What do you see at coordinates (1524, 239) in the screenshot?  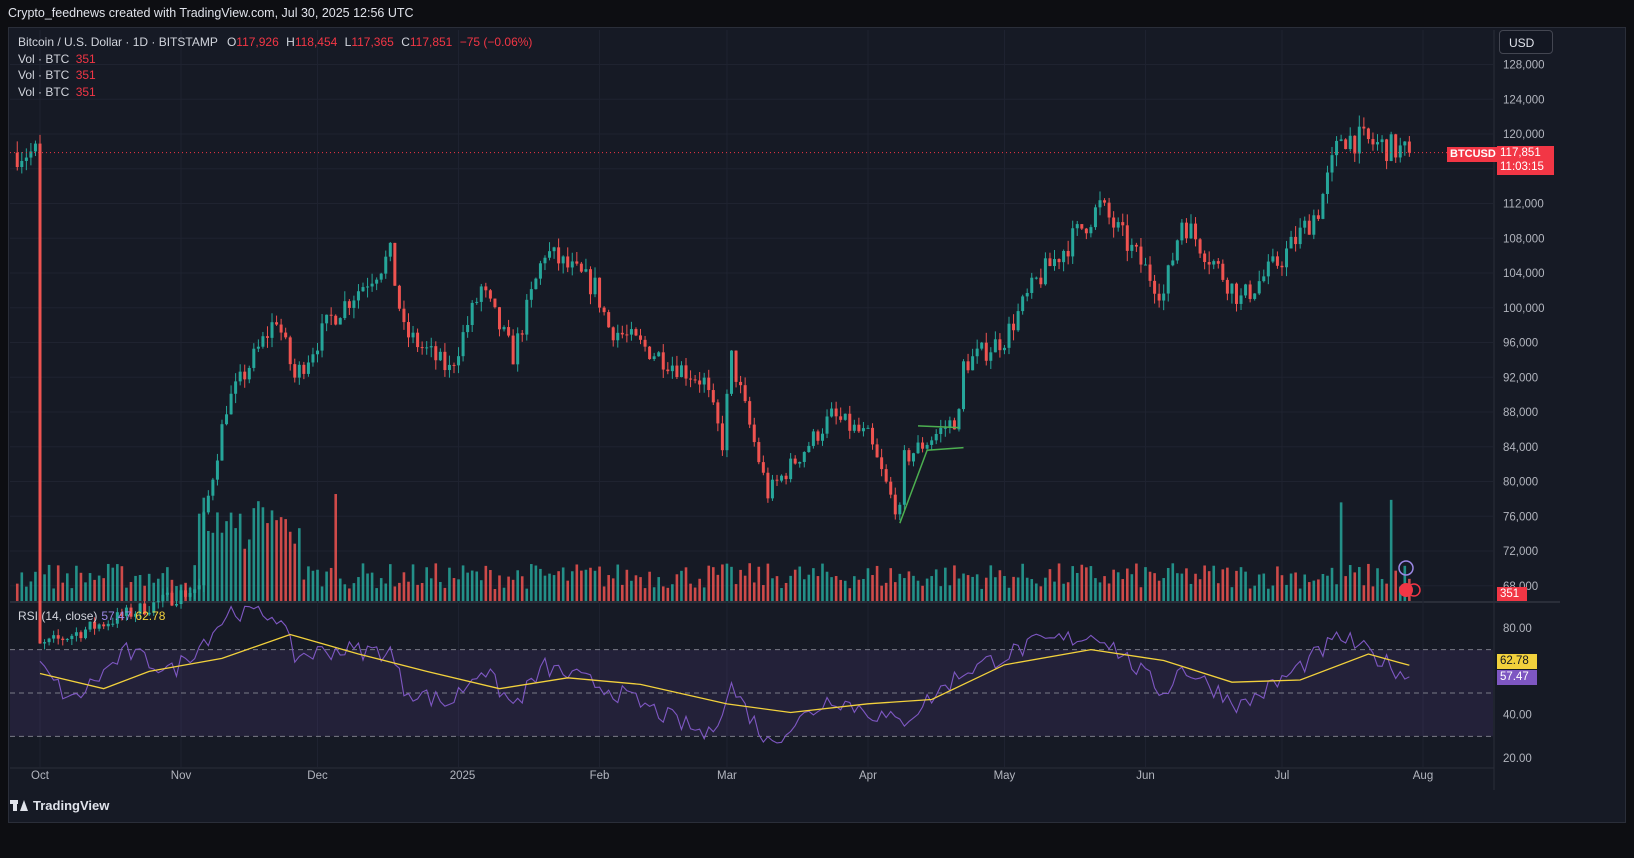 I see `price-tick-label: 108,000` at bounding box center [1524, 239].